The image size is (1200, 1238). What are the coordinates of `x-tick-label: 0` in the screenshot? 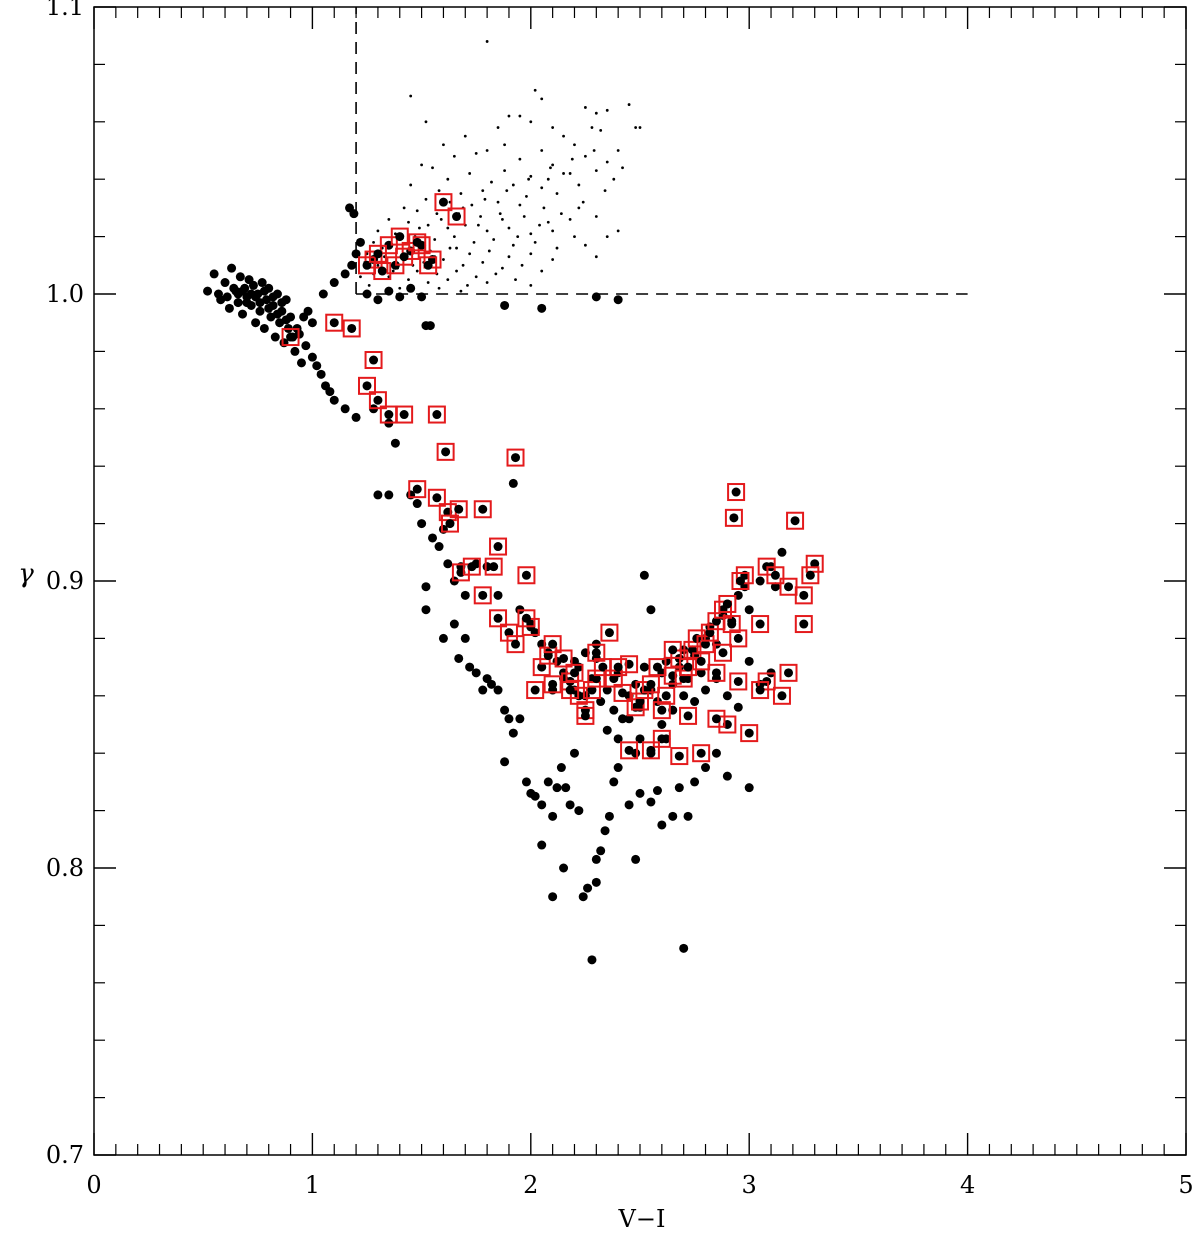 It's located at (93, 1185).